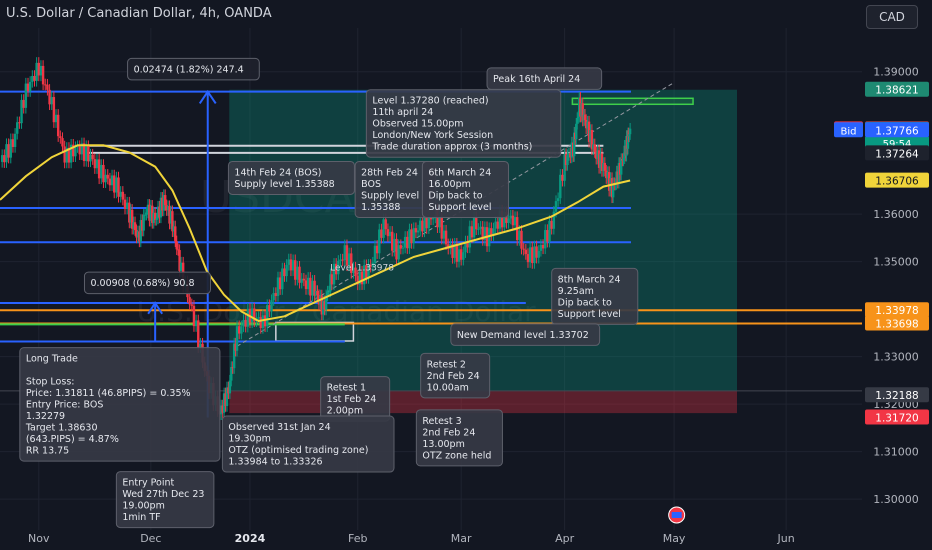 The height and width of the screenshot is (550, 932). What do you see at coordinates (523, 335) in the screenshot?
I see `note-new-demand-text: New Demand level 1.33702` at bounding box center [523, 335].